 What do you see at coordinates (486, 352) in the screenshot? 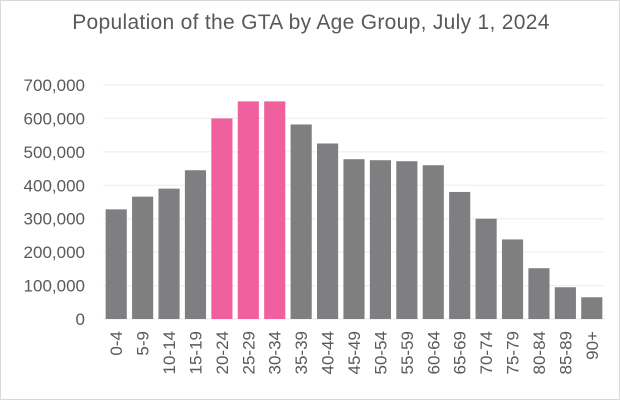
I see `x-tick-label: 70-74` at bounding box center [486, 352].